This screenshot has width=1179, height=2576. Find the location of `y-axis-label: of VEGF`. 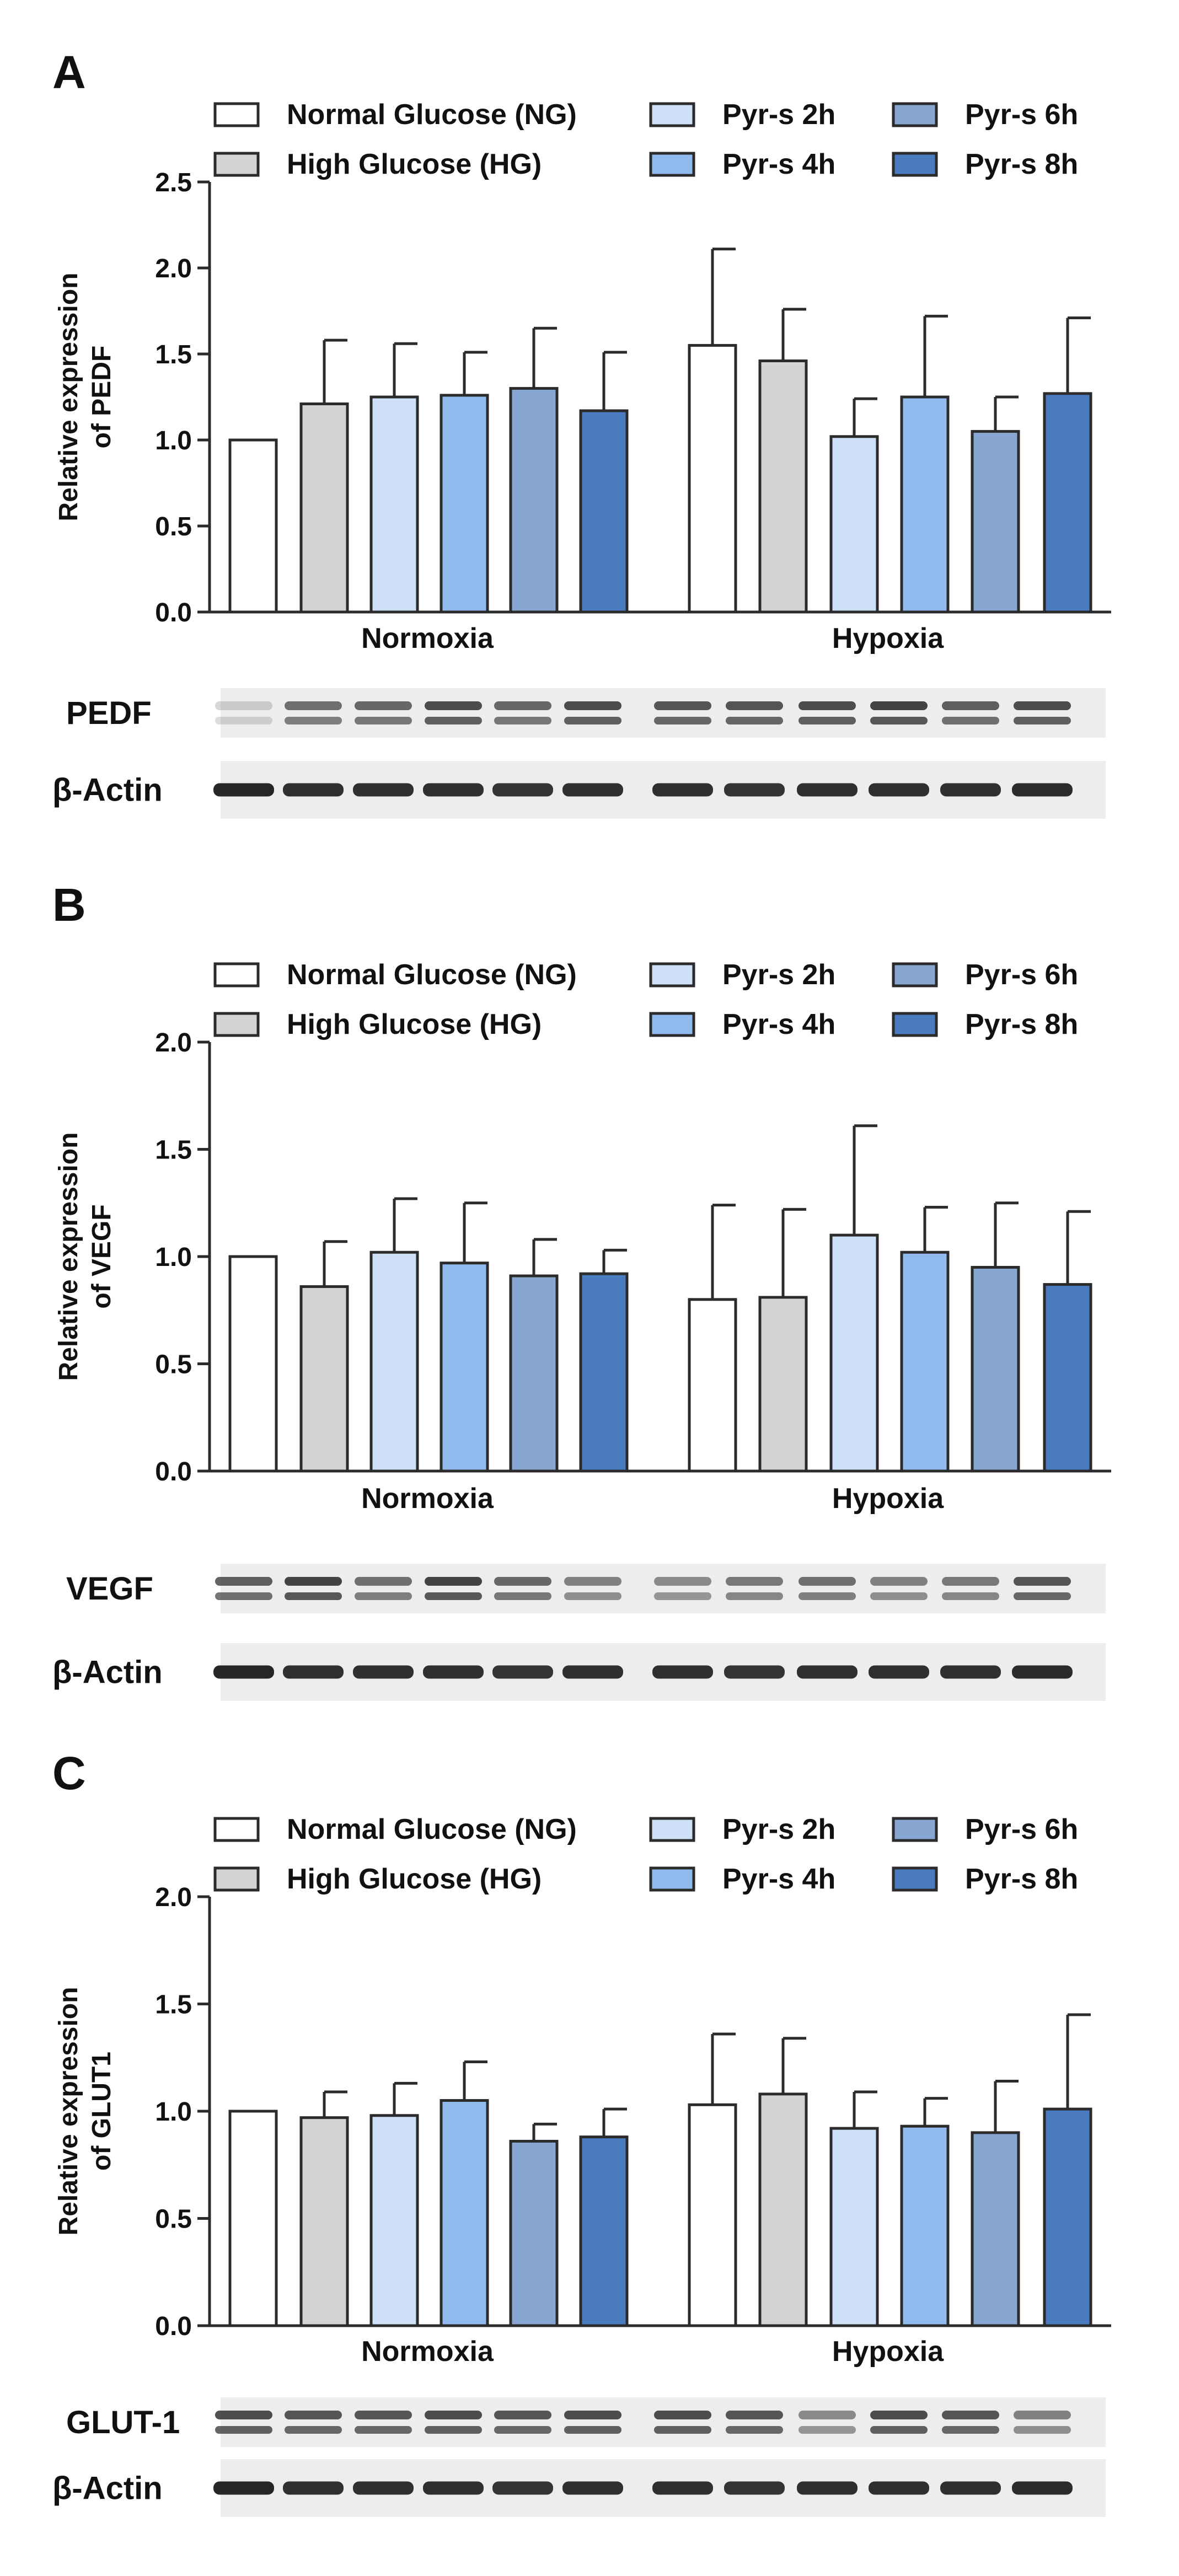

y-axis-label: of VEGF is located at coordinates (102, 1256).